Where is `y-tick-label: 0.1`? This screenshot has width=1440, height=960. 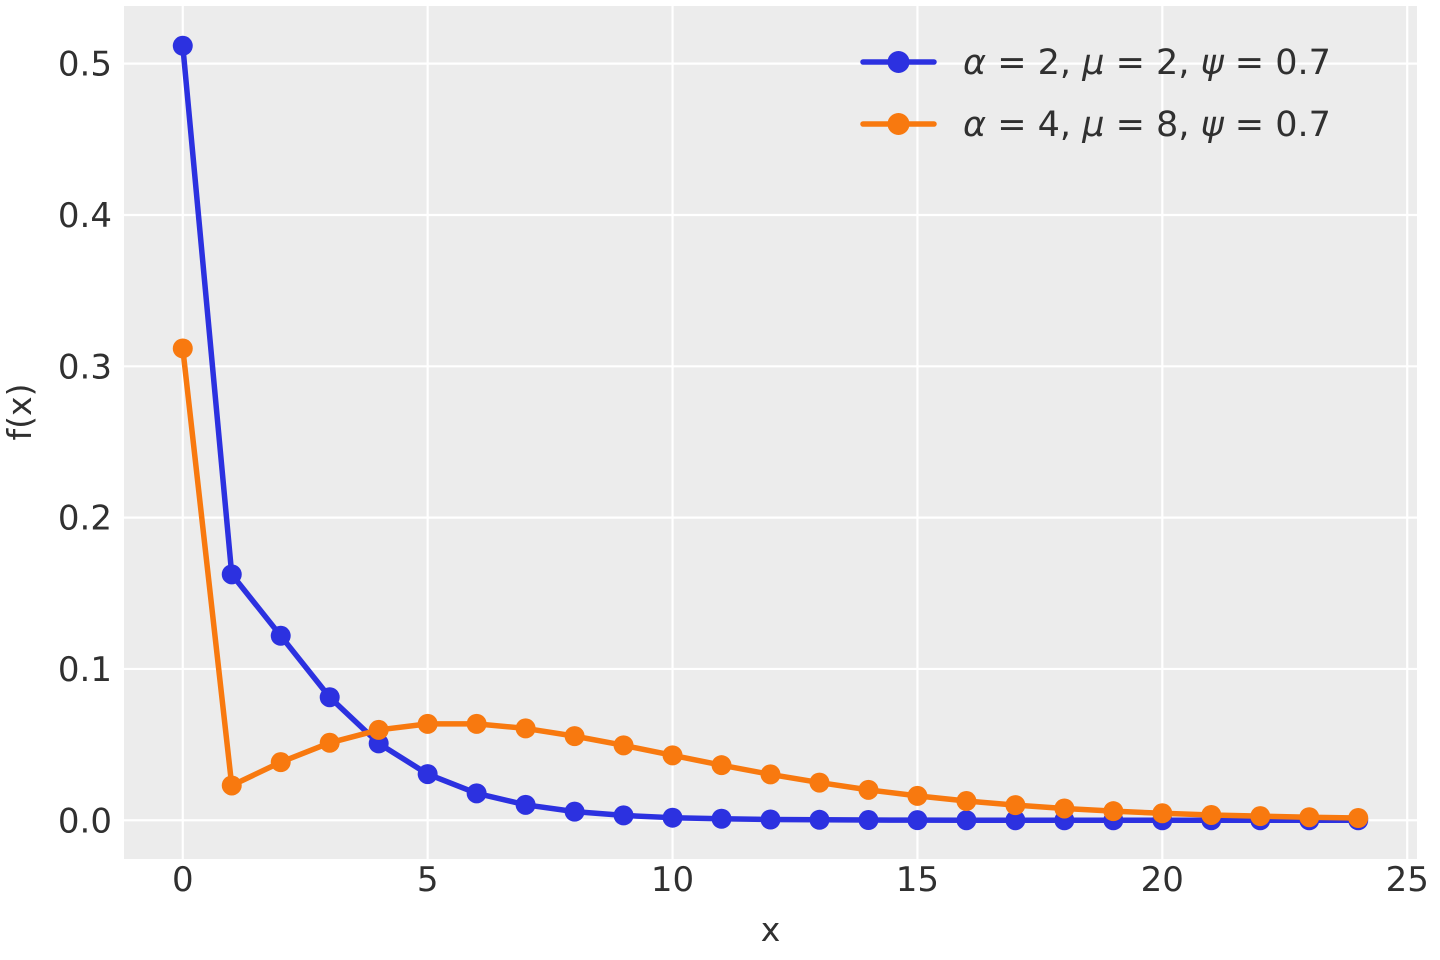
y-tick-label: 0.1 is located at coordinates (85, 670).